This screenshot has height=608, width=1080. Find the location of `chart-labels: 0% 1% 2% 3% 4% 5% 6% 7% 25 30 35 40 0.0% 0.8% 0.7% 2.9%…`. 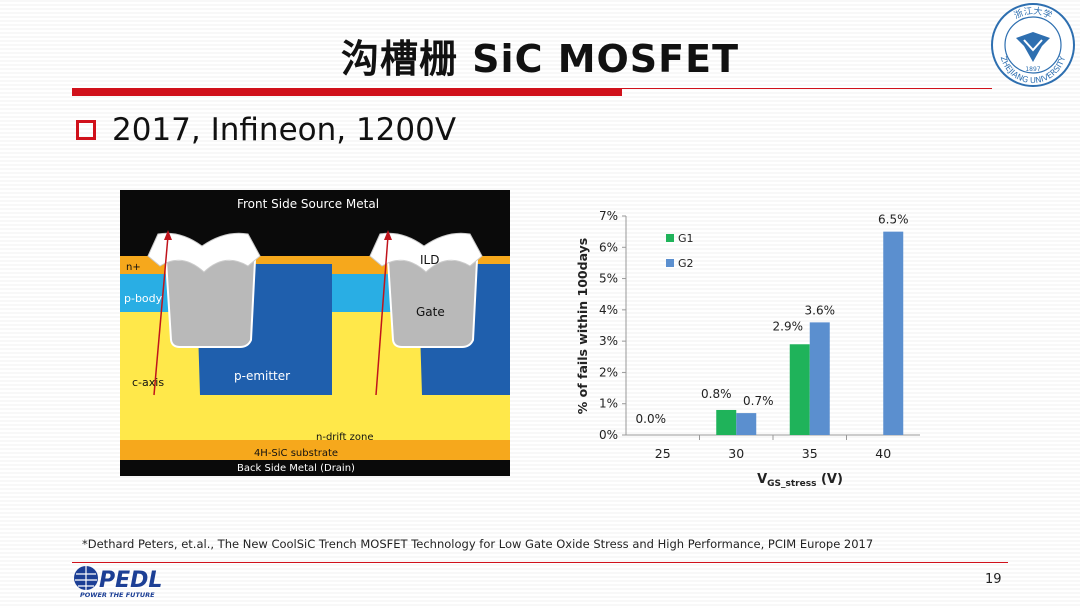

chart-labels: 0% 1% 2% 3% 4% 5% 6% 7% 25 30 35 40 0.0% 0.8% 0.7% 2.9%… is located at coordinates (754, 335).